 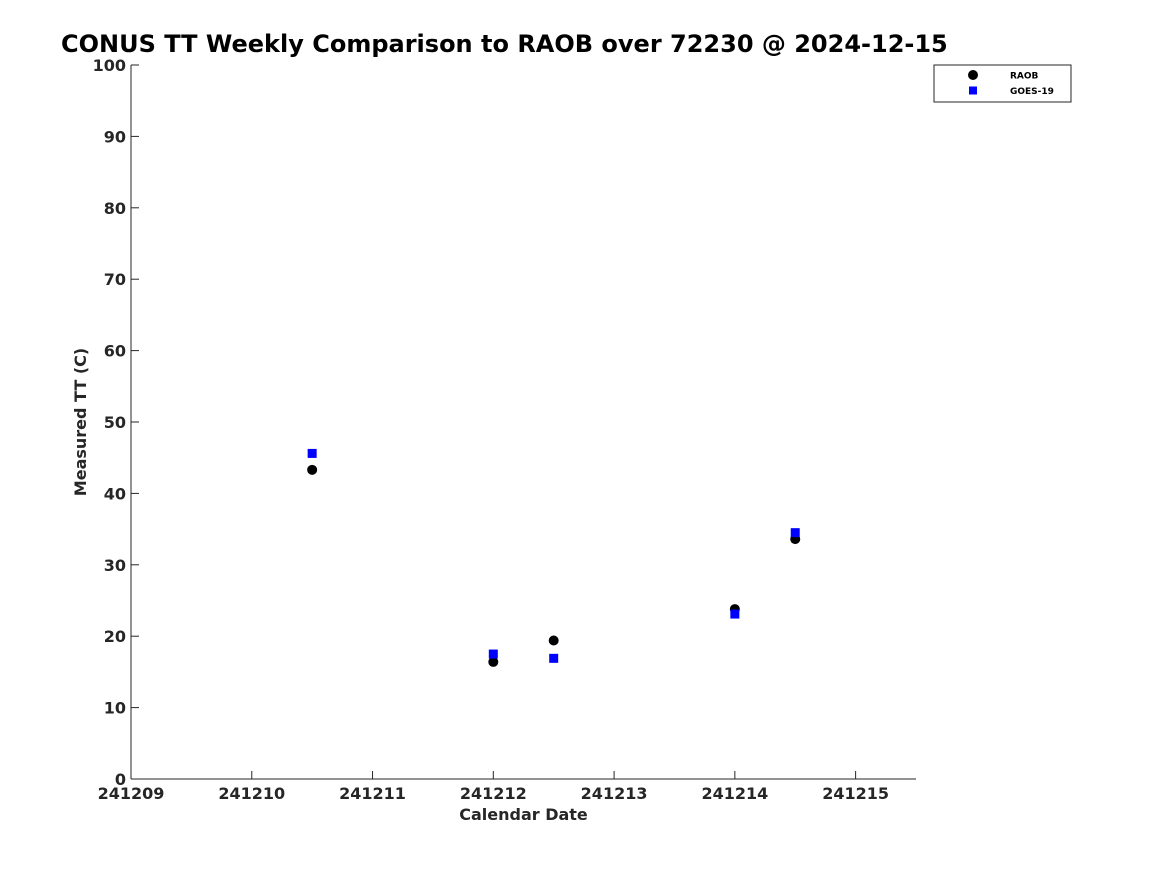 What do you see at coordinates (251, 793) in the screenshot?
I see `x-tick-label: 241210` at bounding box center [251, 793].